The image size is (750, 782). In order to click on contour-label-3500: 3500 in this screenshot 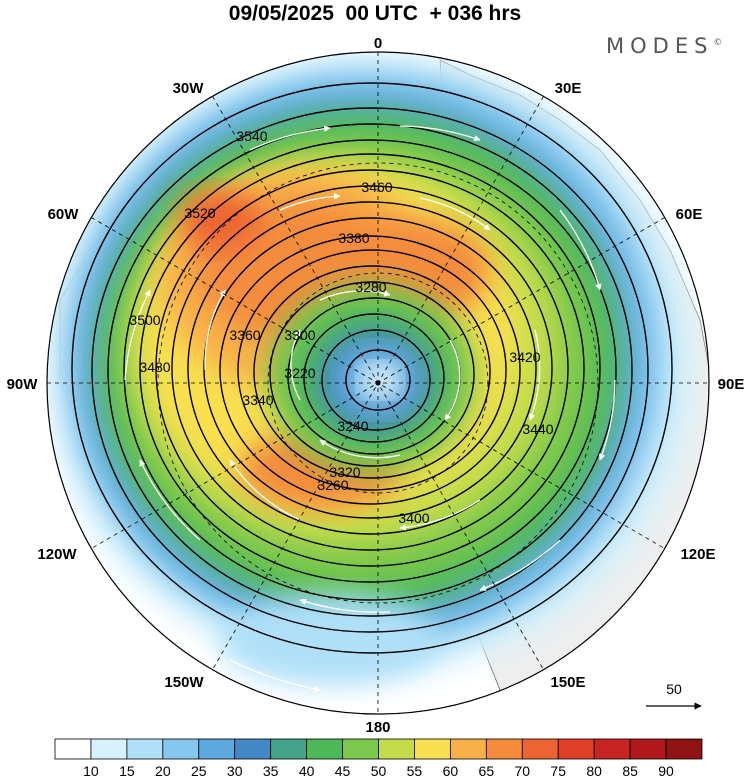, I will do `click(144, 320)`.